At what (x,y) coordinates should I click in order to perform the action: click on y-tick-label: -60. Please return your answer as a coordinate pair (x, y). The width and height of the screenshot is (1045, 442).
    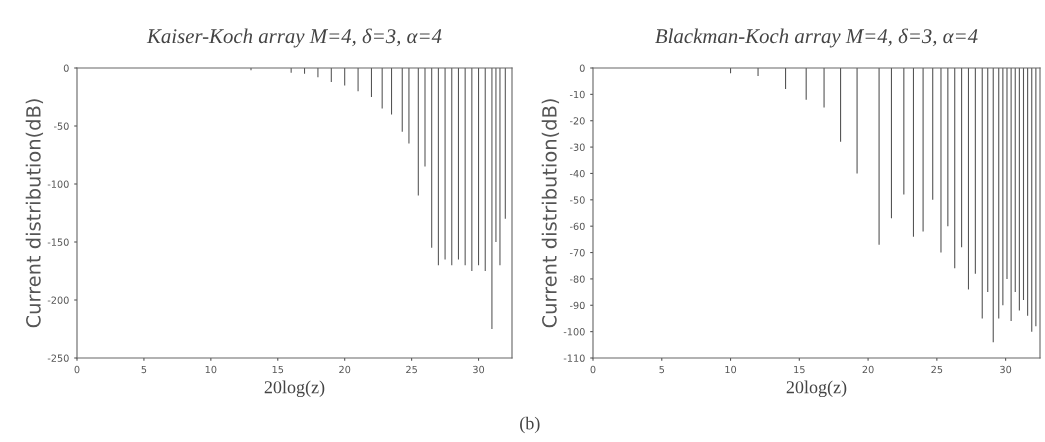
    Looking at the image, I should click on (577, 226).